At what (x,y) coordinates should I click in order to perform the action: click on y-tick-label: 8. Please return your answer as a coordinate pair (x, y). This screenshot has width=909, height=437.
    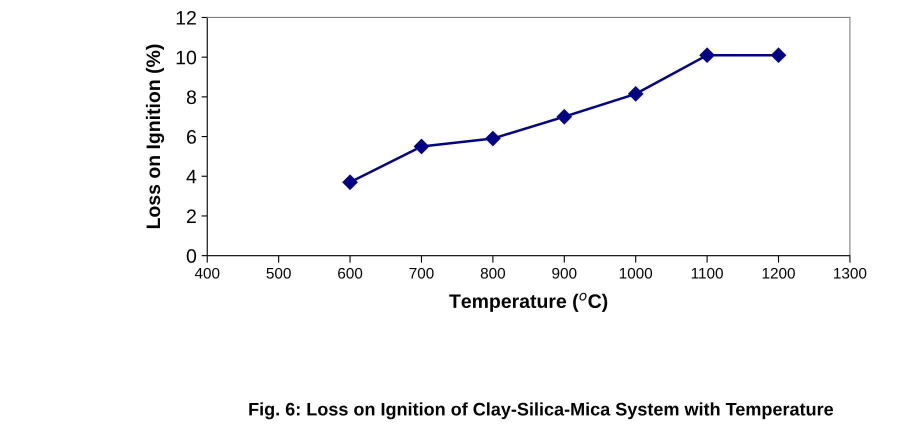
    Looking at the image, I should click on (191, 97).